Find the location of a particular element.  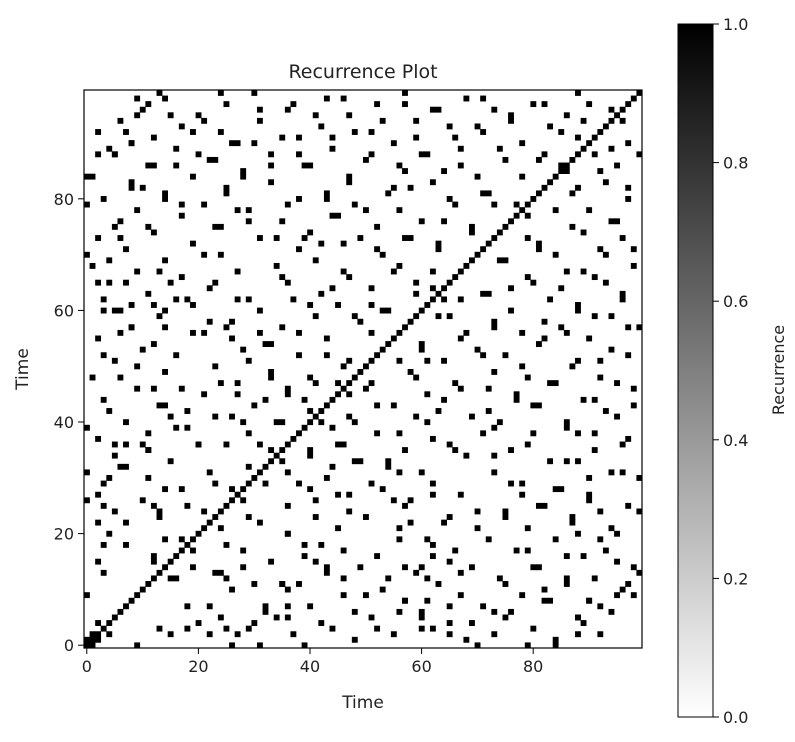

x-tick-label: 40 is located at coordinates (310, 666).